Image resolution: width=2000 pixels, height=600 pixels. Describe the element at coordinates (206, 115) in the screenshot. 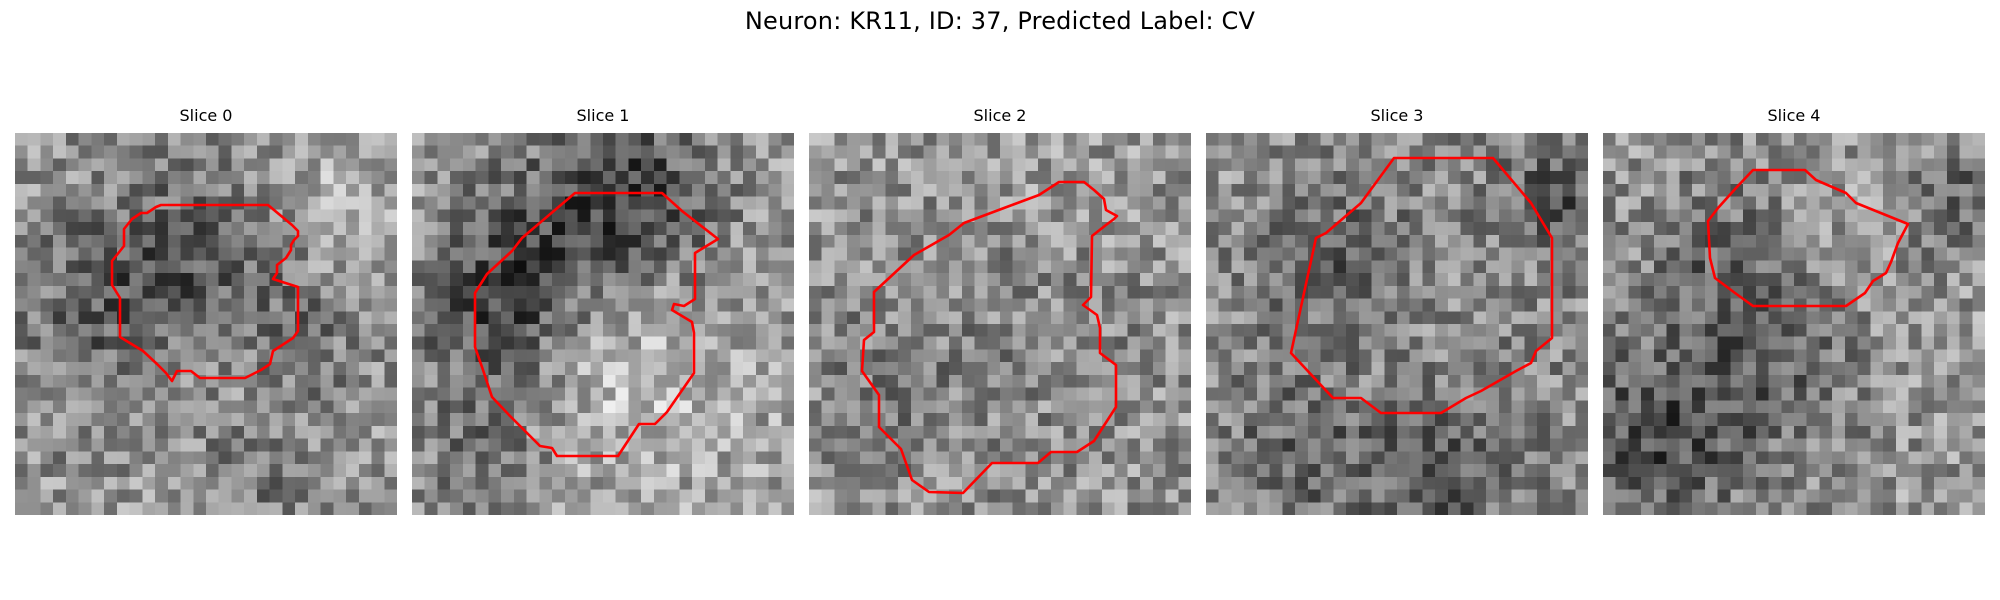

I see `slice-title: Slice 0` at that location.